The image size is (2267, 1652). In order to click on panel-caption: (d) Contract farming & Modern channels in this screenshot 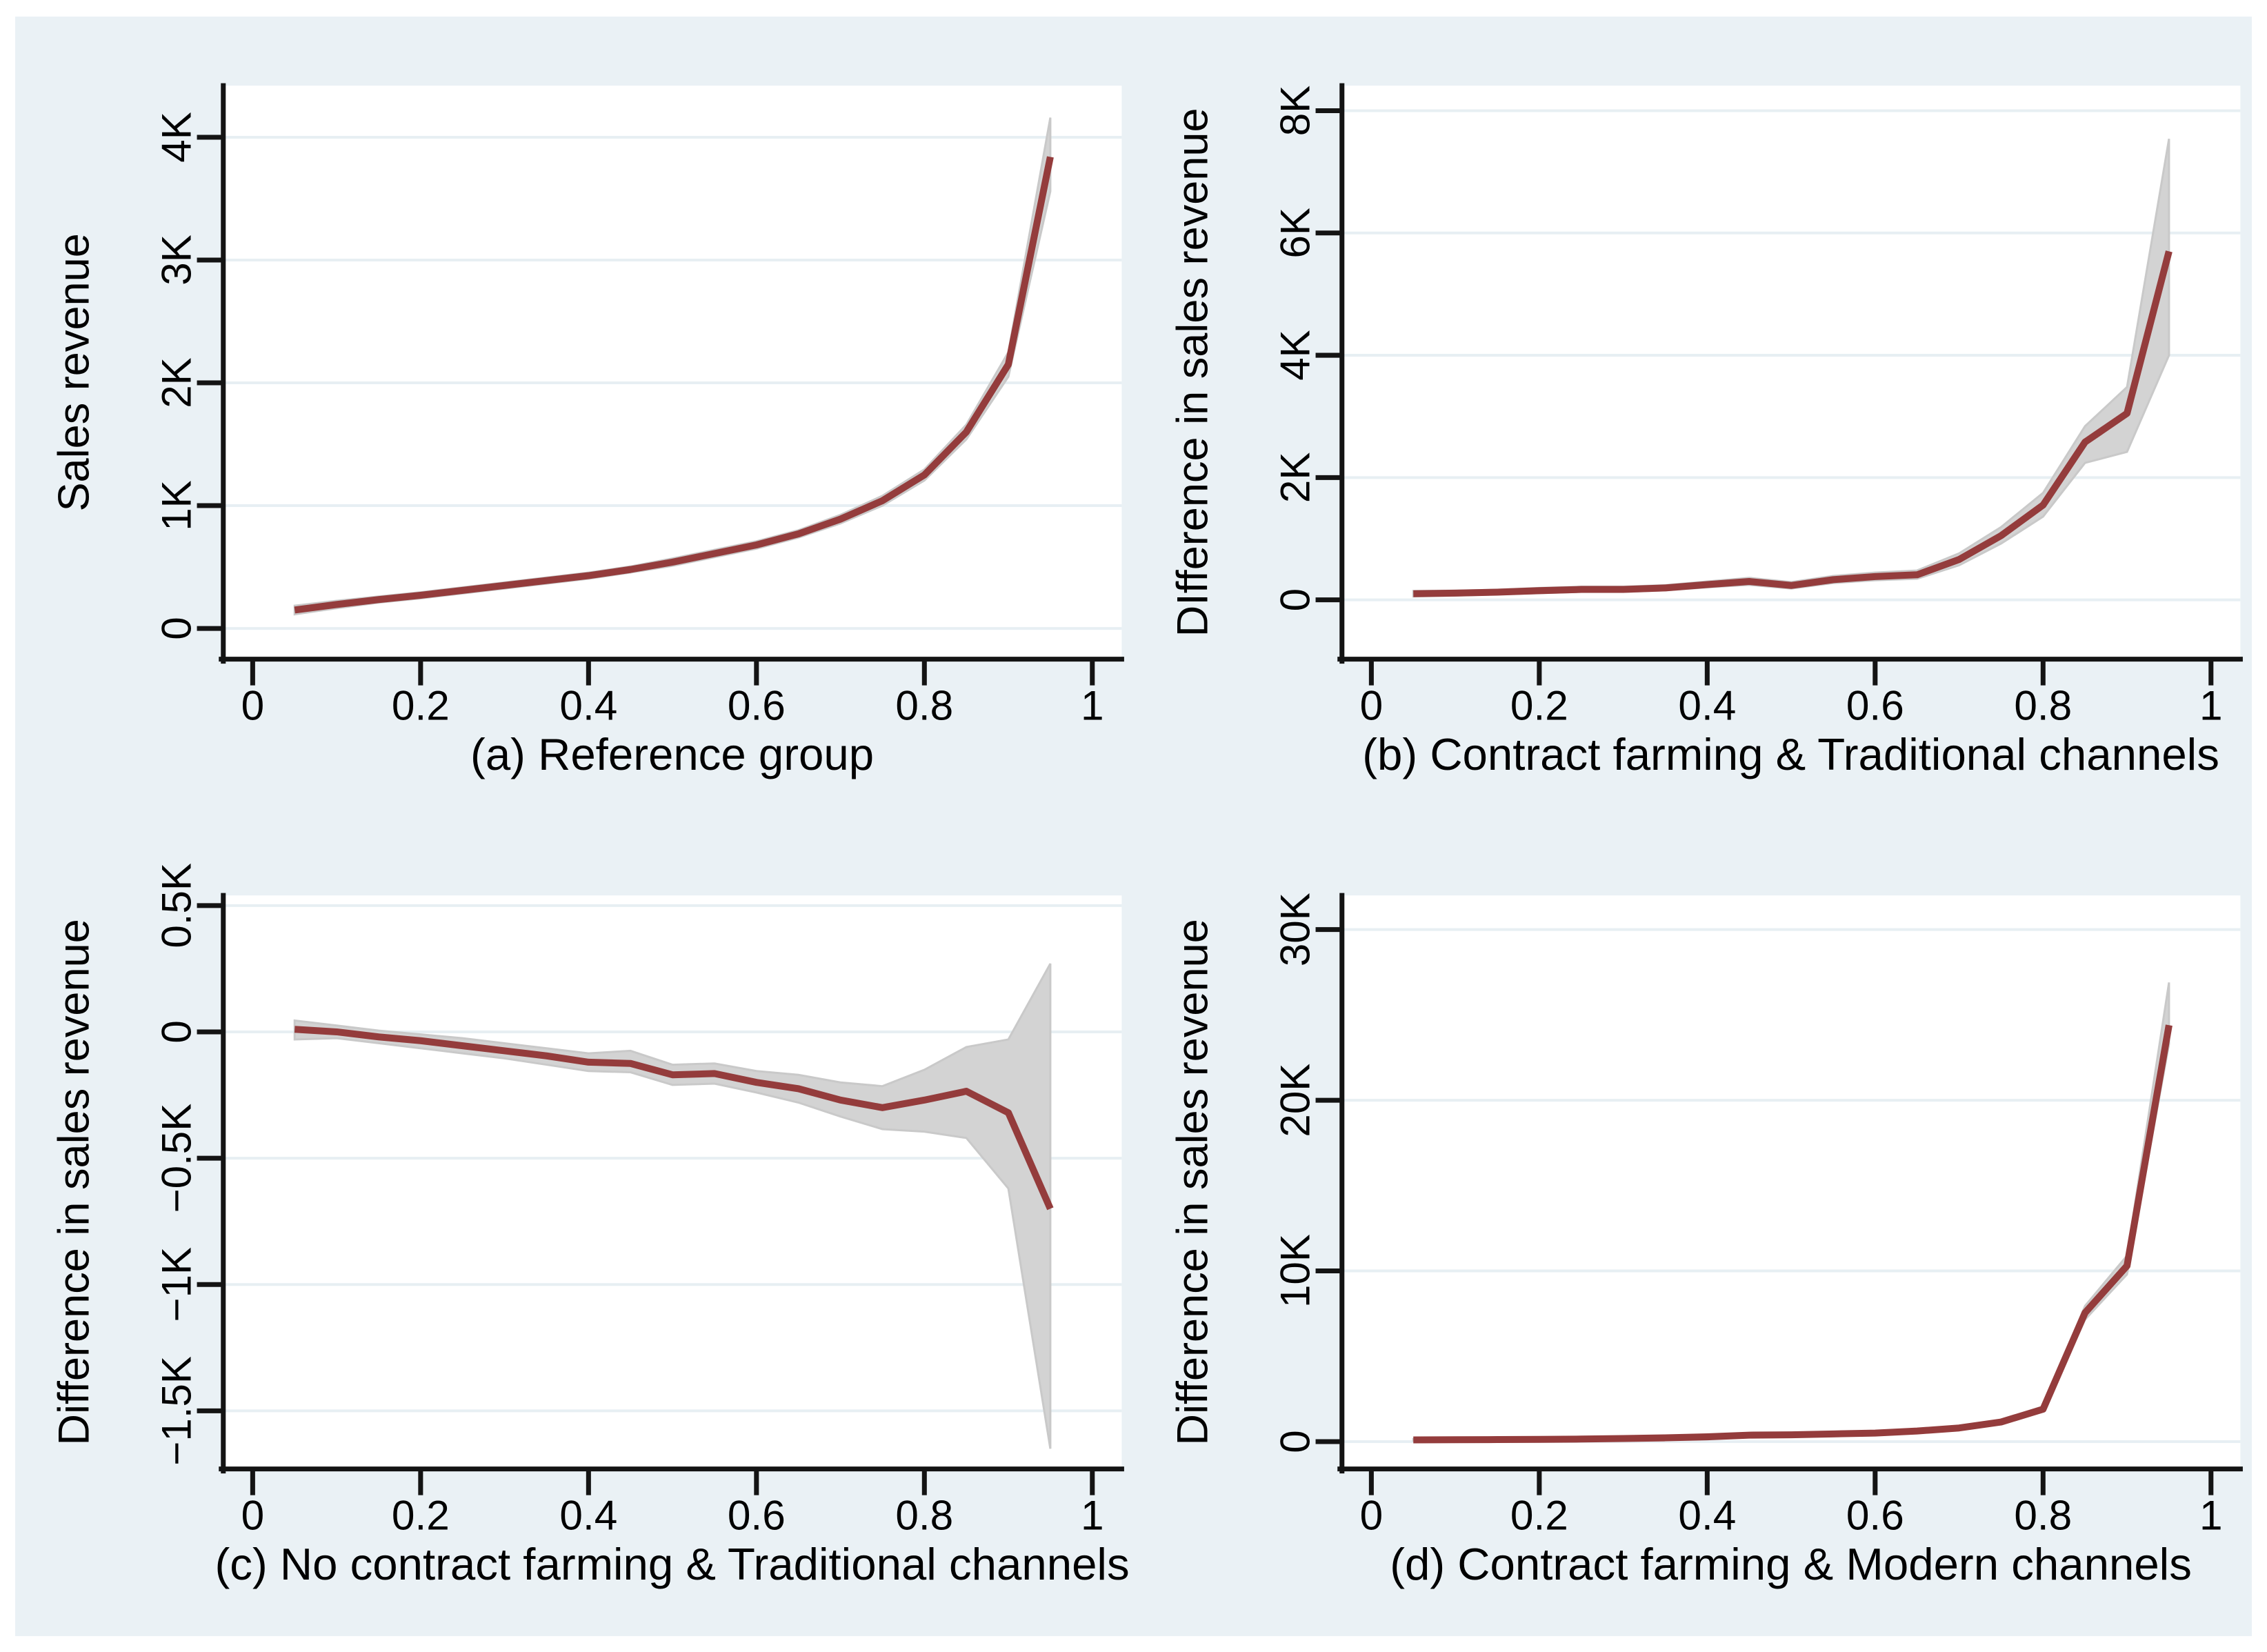, I will do `click(1791, 1564)`.